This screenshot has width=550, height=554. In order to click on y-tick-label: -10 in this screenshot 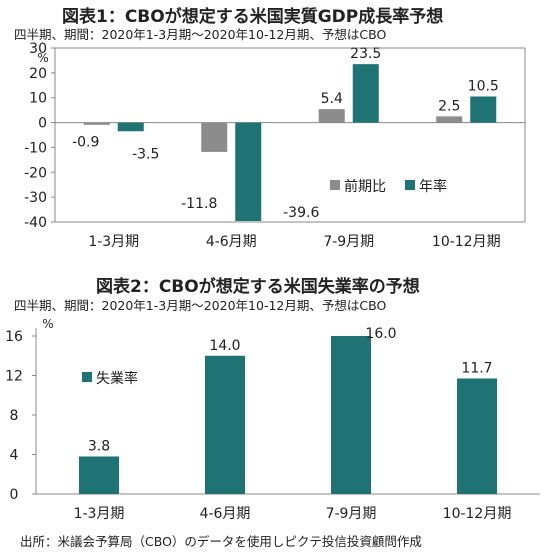, I will do `click(35, 148)`.